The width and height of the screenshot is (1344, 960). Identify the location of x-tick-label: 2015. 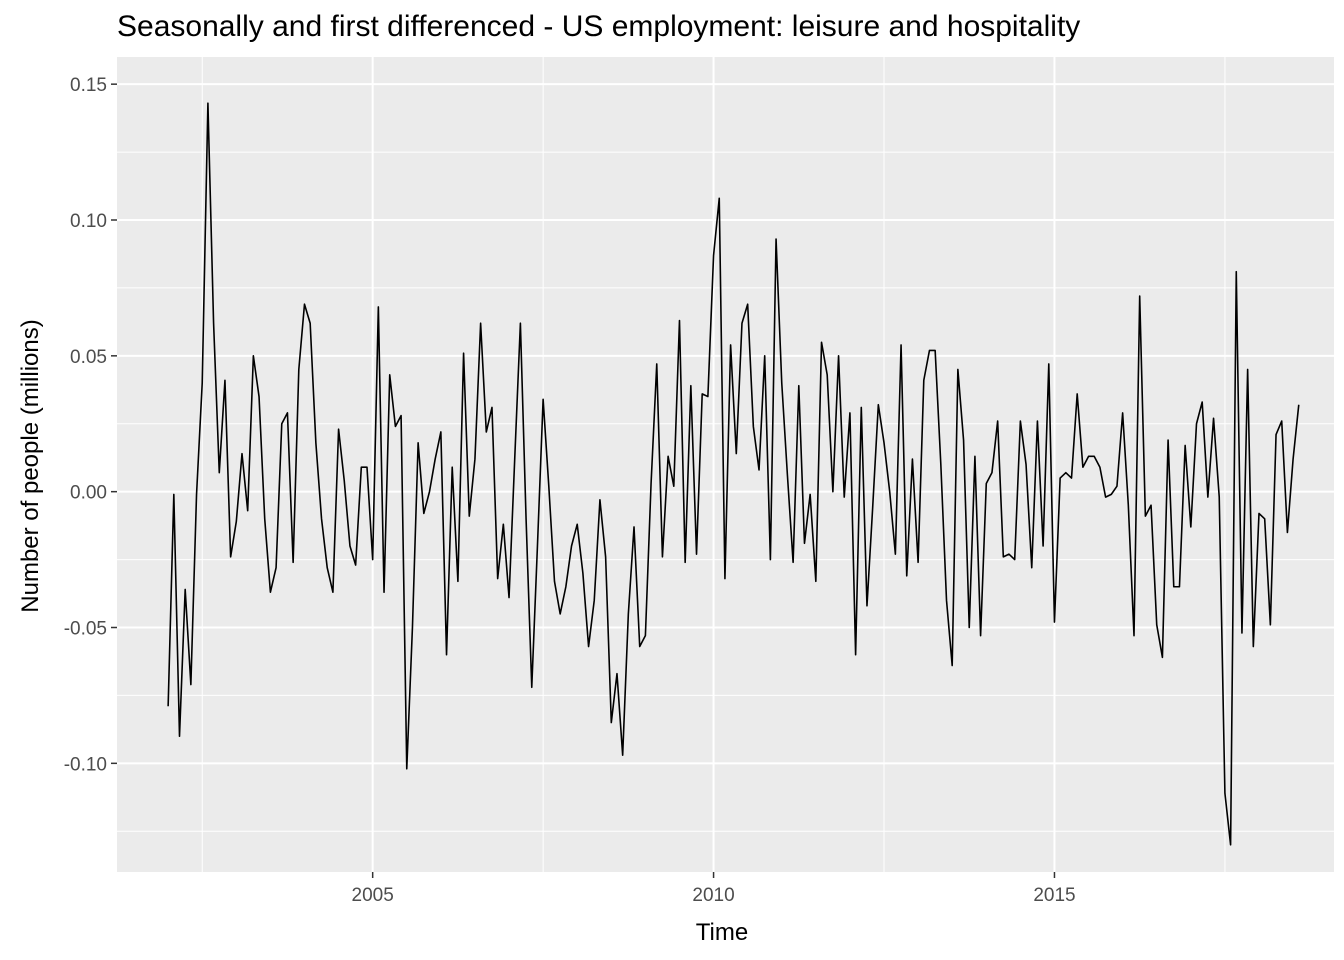
(1054, 895).